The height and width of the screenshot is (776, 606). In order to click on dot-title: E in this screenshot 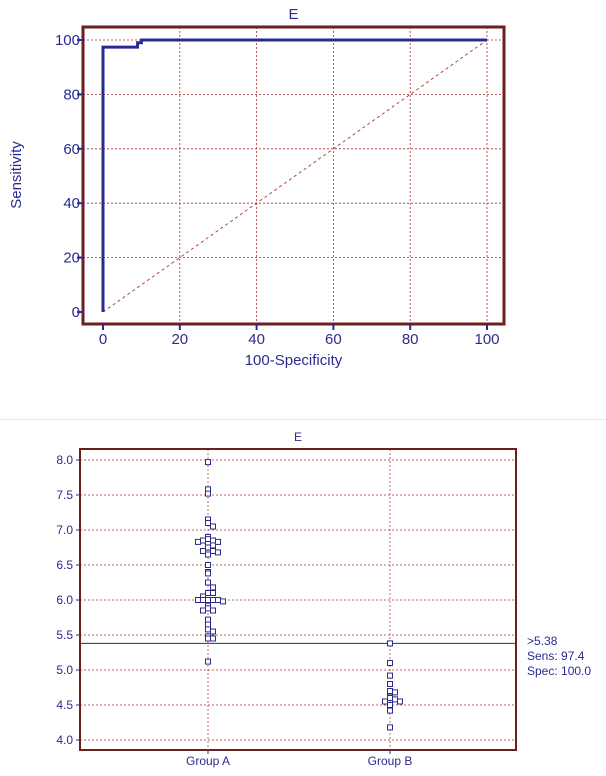, I will do `click(298, 437)`.